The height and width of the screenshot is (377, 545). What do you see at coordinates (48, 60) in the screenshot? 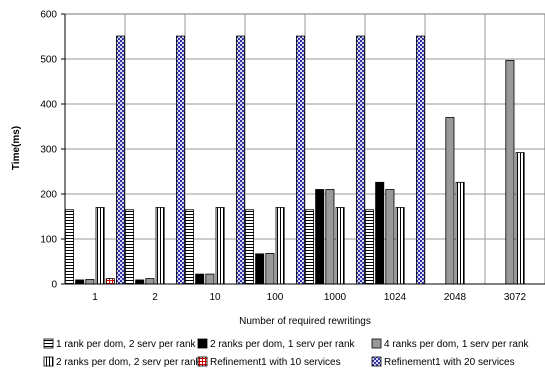
I see `y-tick-label: 500` at bounding box center [48, 60].